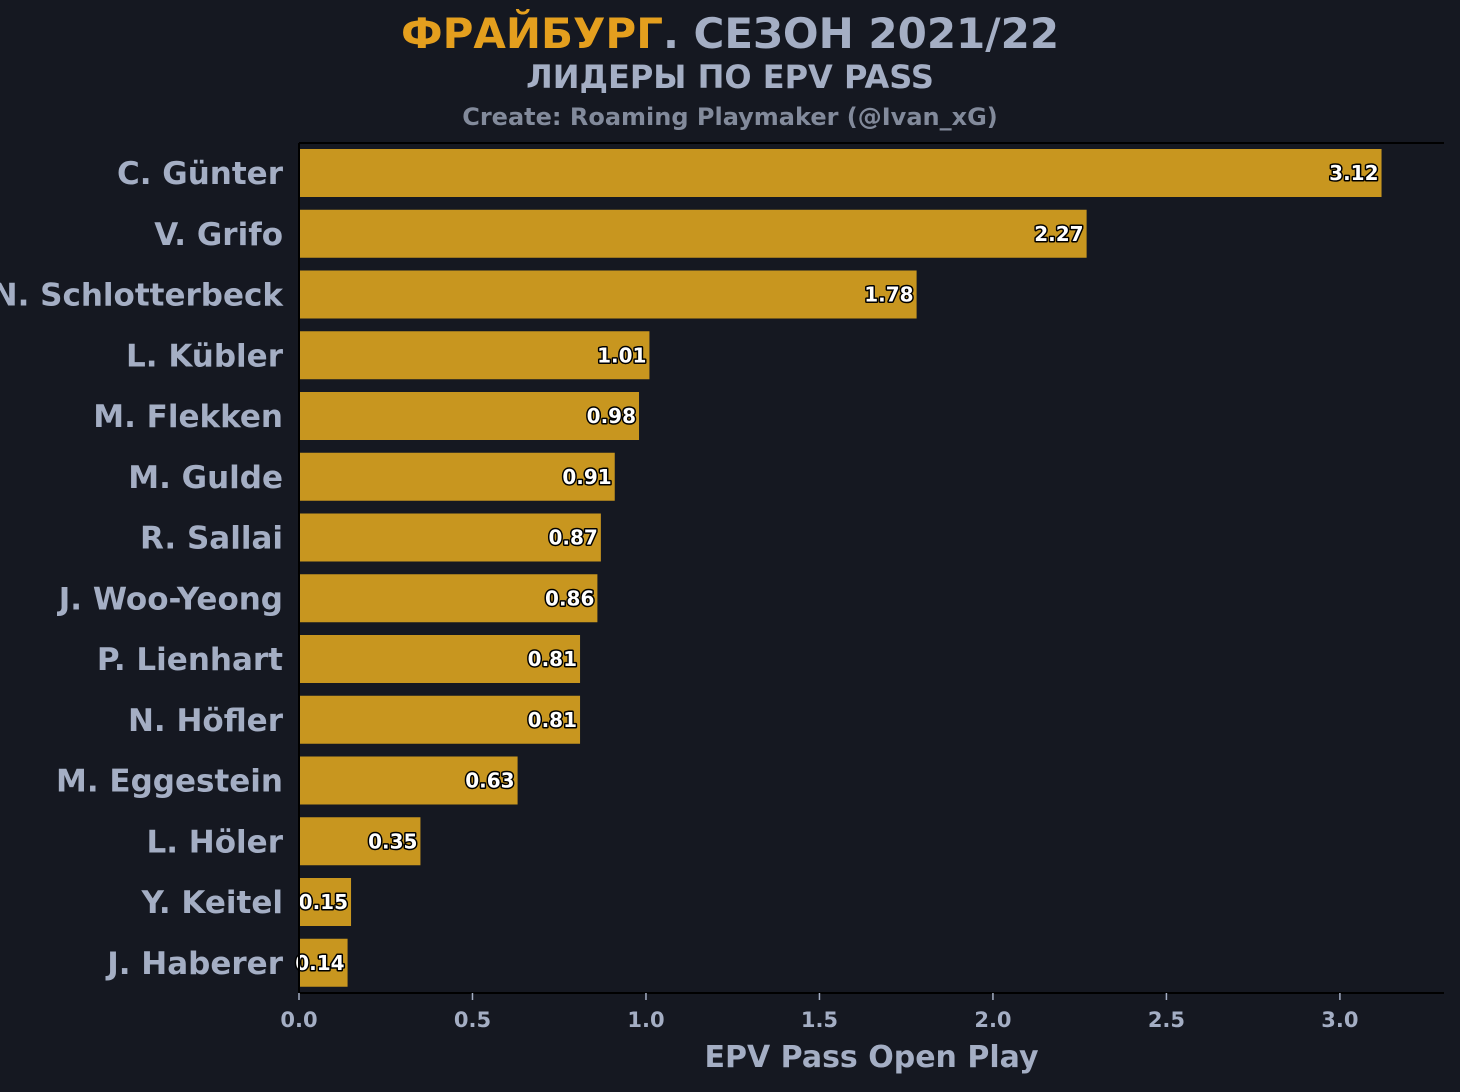 The width and height of the screenshot is (1460, 1092). What do you see at coordinates (569, 598) in the screenshot?
I see `bar-value-label: 0.86` at bounding box center [569, 598].